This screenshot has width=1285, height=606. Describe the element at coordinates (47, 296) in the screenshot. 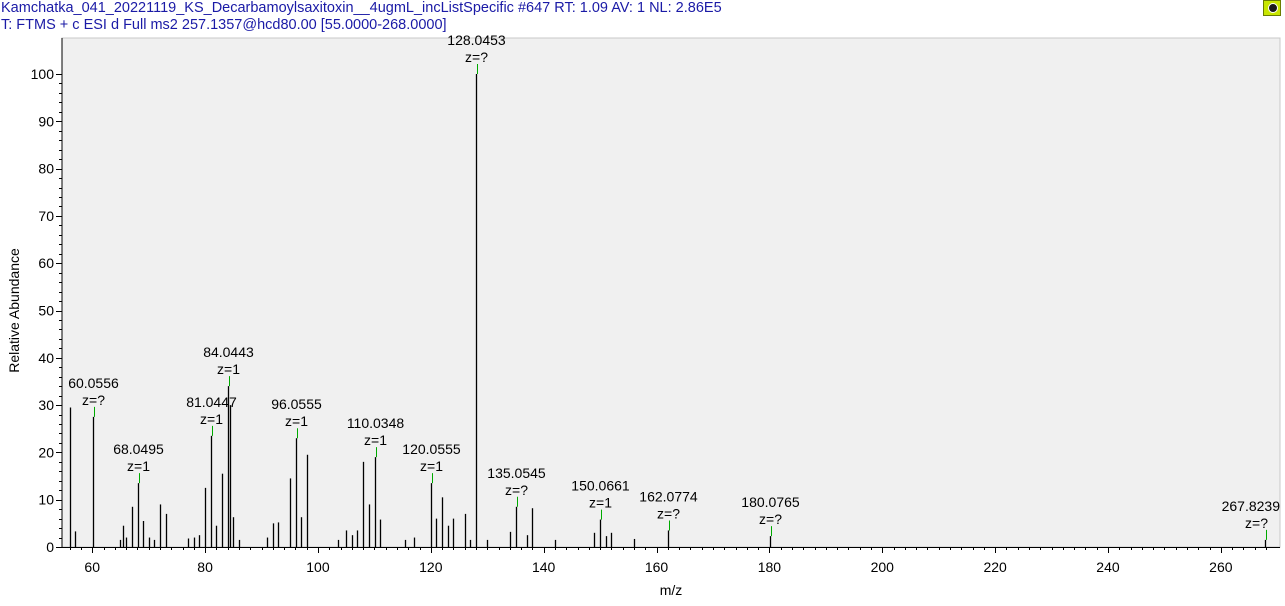

I see `y-axis: 0 10 20 30 40 50 60 70 80 90 100` at that location.